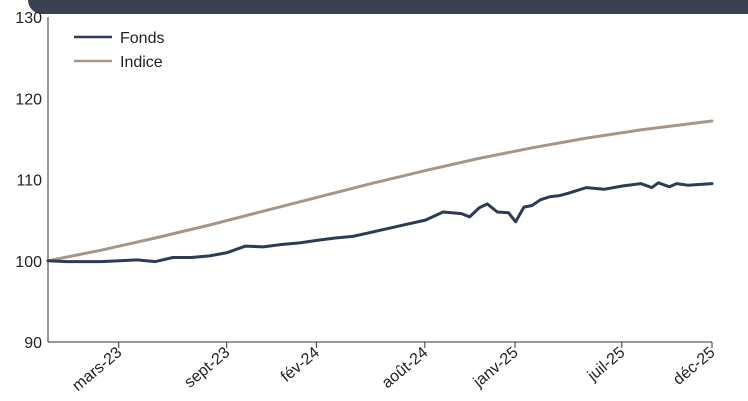 The image size is (748, 401). I want to click on x-tick-label: janv-25, so click(496, 367).